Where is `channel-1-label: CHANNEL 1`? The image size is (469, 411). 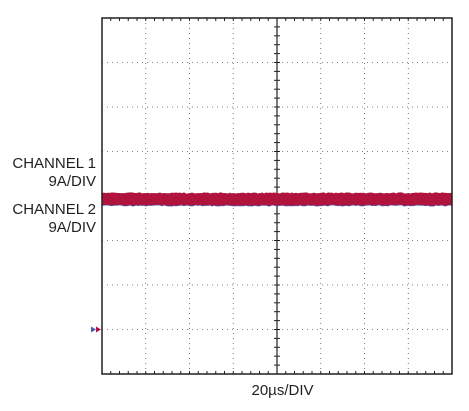
channel-1-label: CHANNEL 1 is located at coordinates (54, 163).